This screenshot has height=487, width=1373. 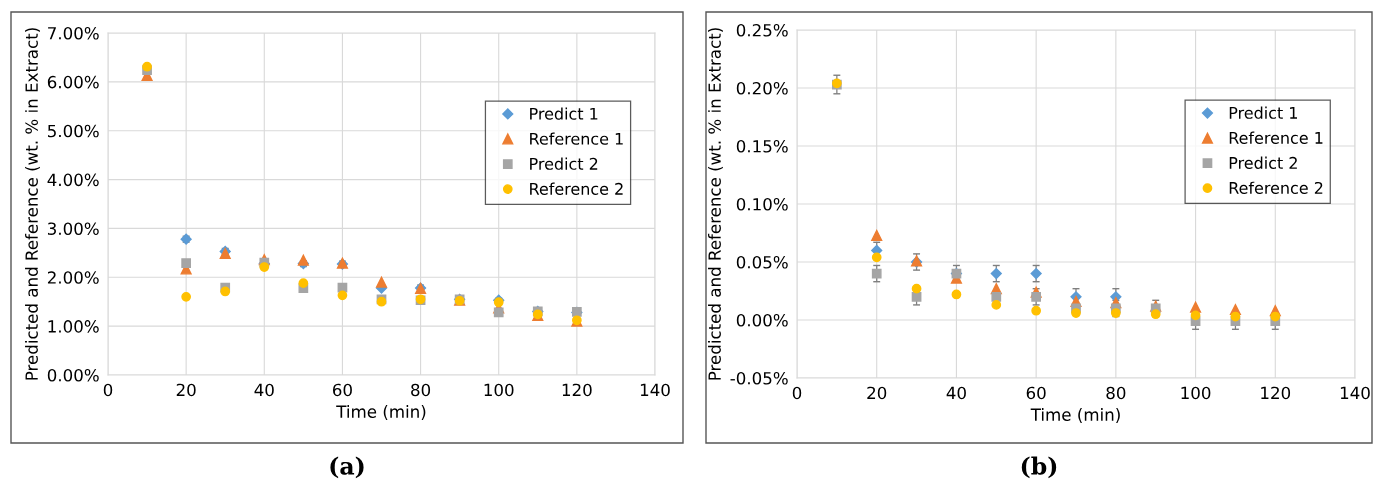 What do you see at coordinates (73, 33) in the screenshot?
I see `y-tick-label: 7.00%` at bounding box center [73, 33].